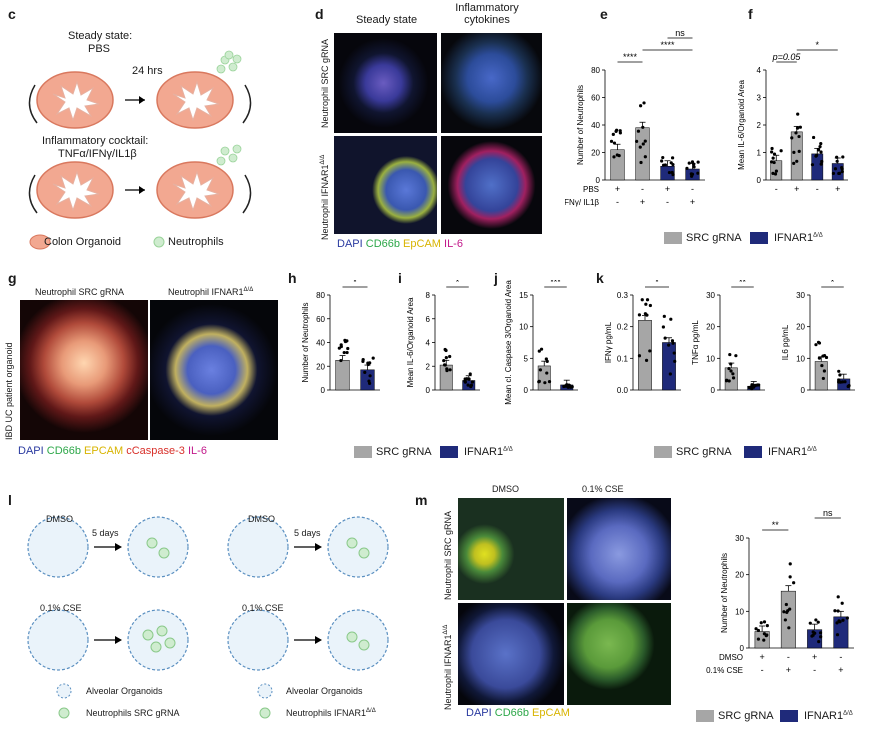 This screenshot has height=738, width=872. I want to click on g-side-label: IBD UC patient organoid, so click(9, 391).